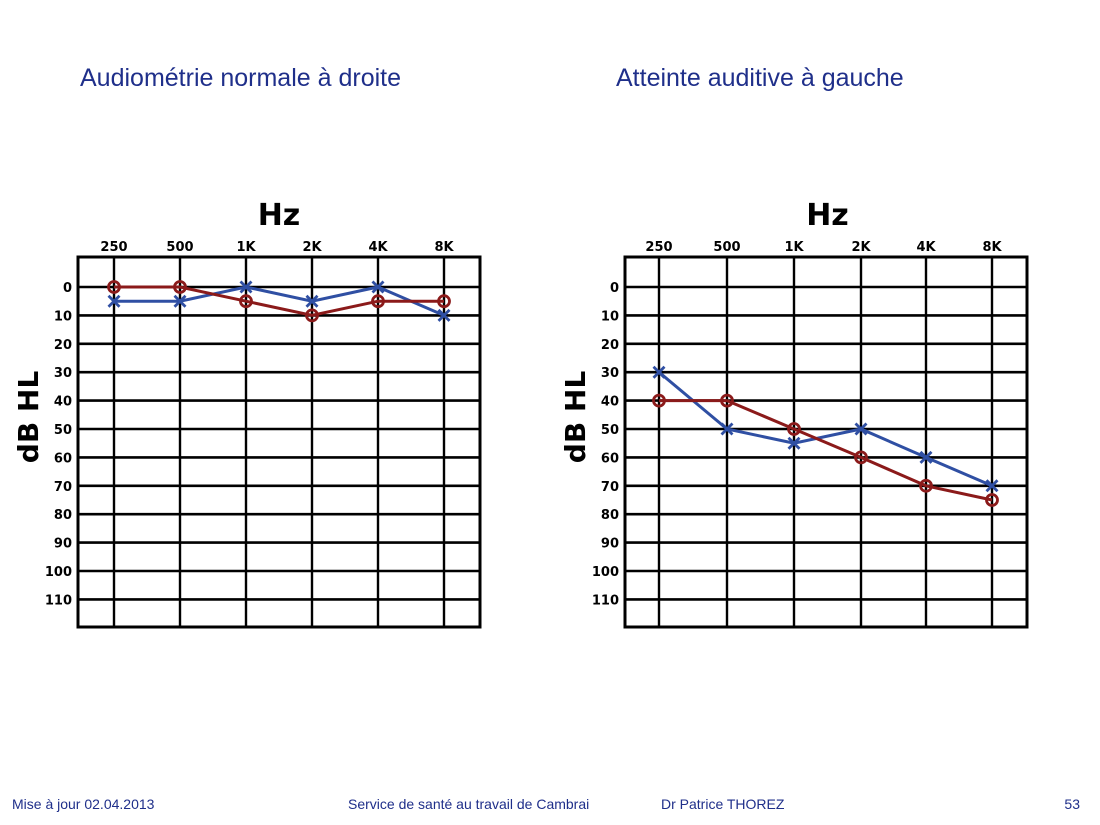 Image resolution: width=1100 pixels, height=825 pixels. I want to click on footer-author: Dr Patrice THOREZ, so click(723, 804).